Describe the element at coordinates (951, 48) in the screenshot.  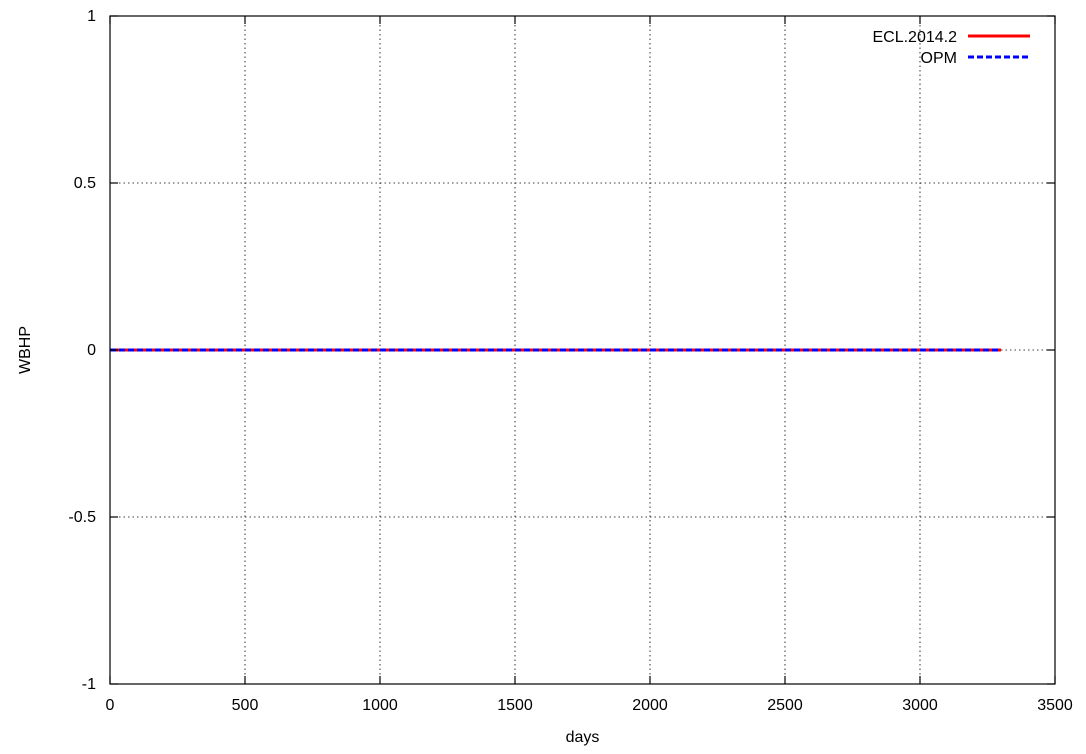
I see `legend: ECL.2014.2 OPM` at that location.